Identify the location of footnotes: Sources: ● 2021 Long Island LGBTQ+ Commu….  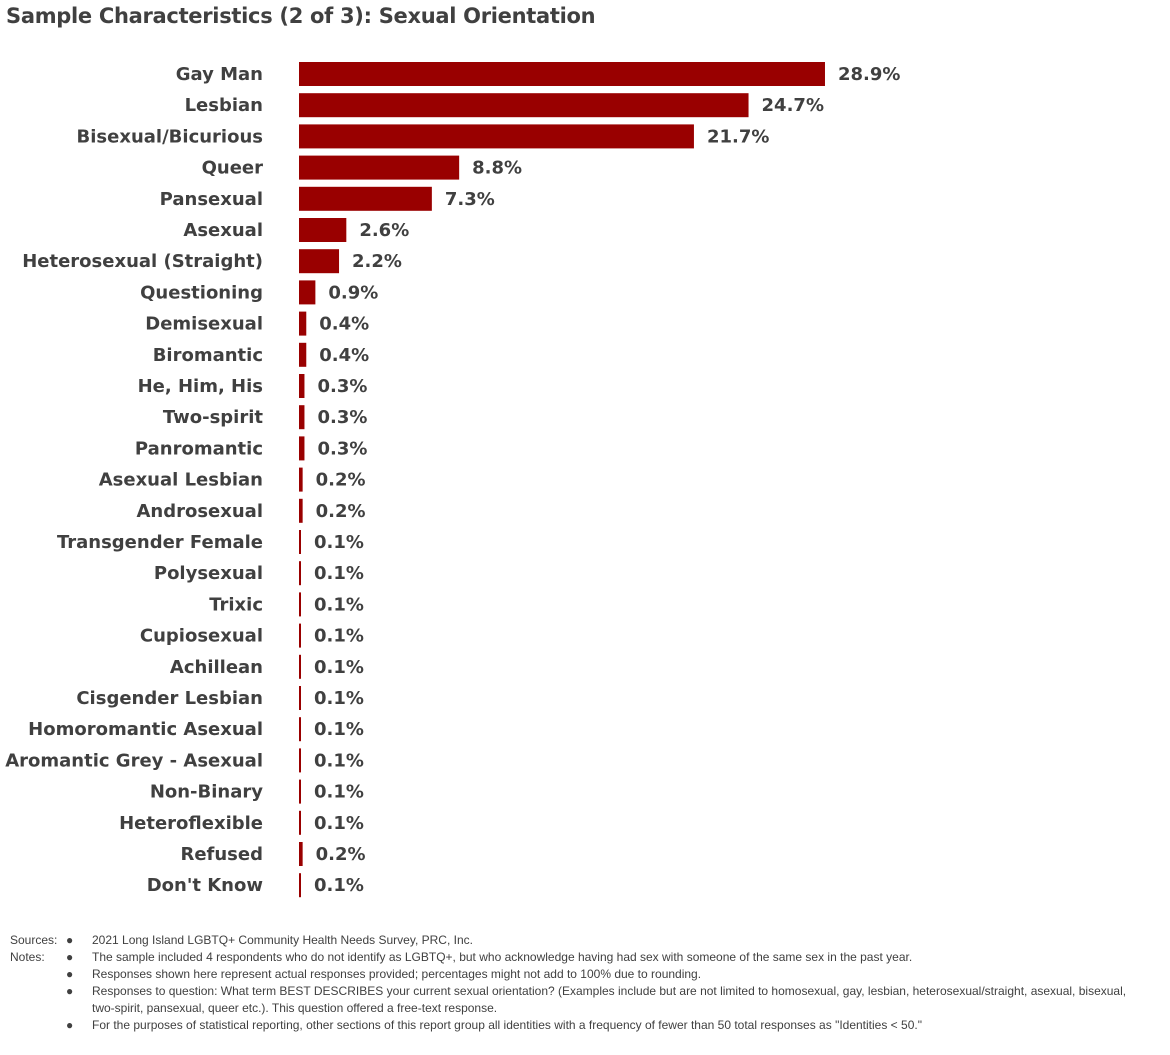
(580, 983).